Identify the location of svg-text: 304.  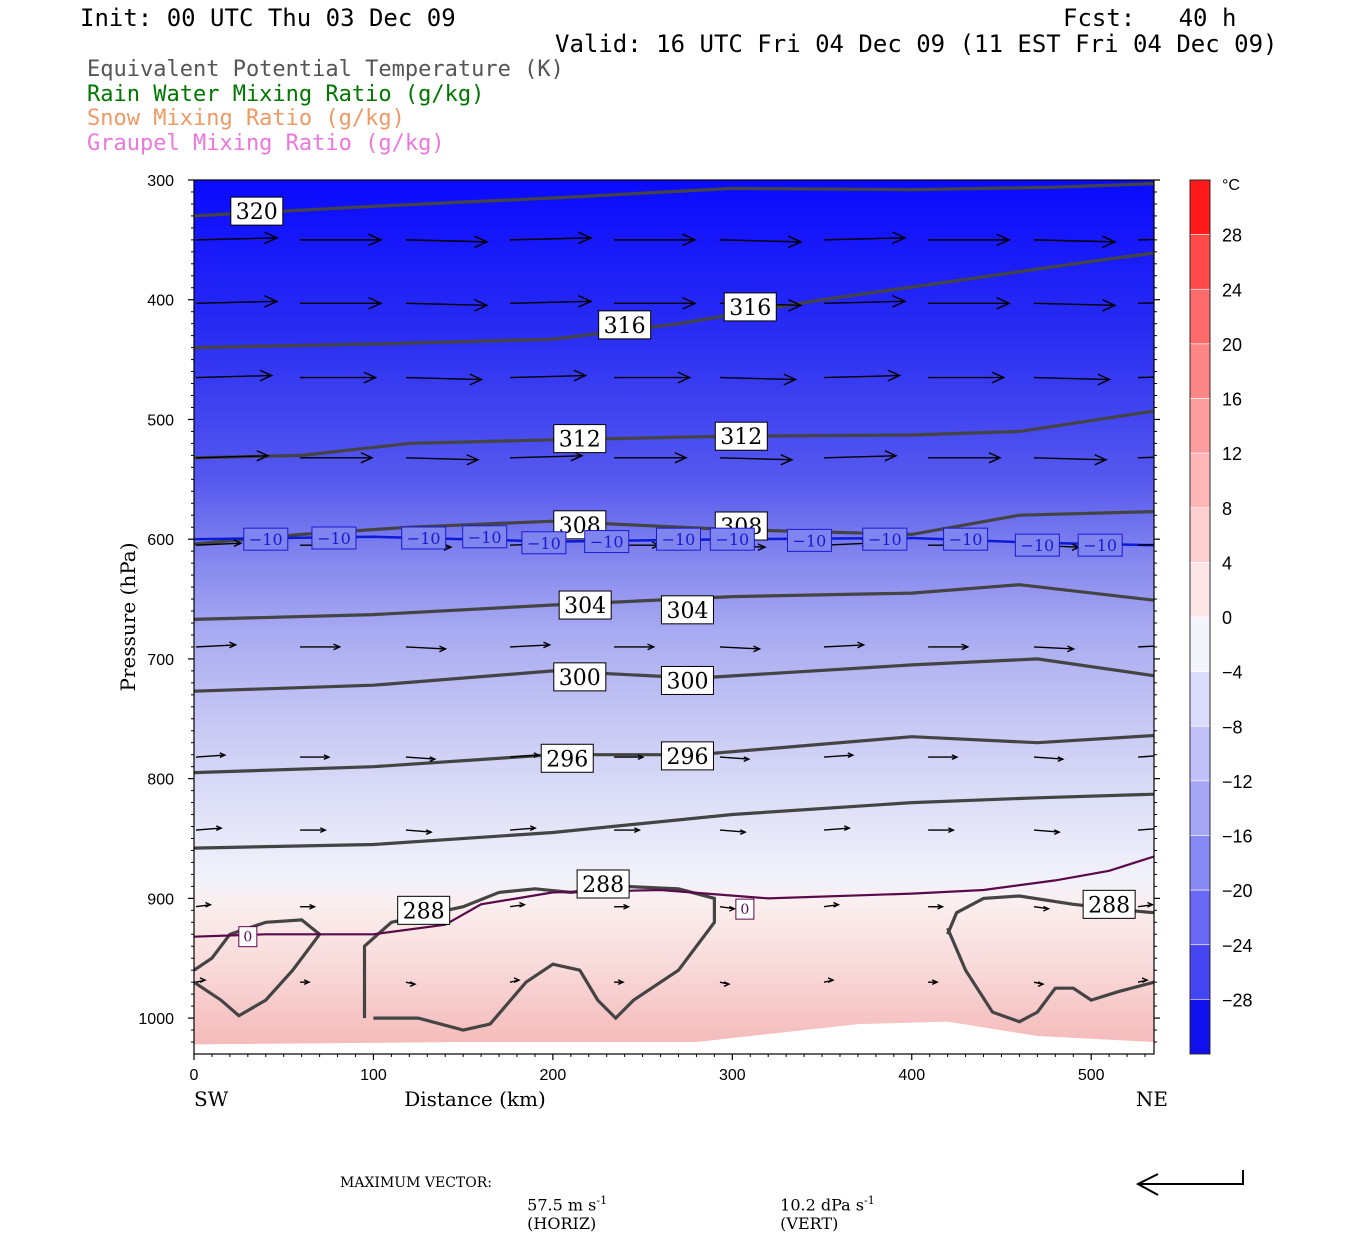
(585, 606).